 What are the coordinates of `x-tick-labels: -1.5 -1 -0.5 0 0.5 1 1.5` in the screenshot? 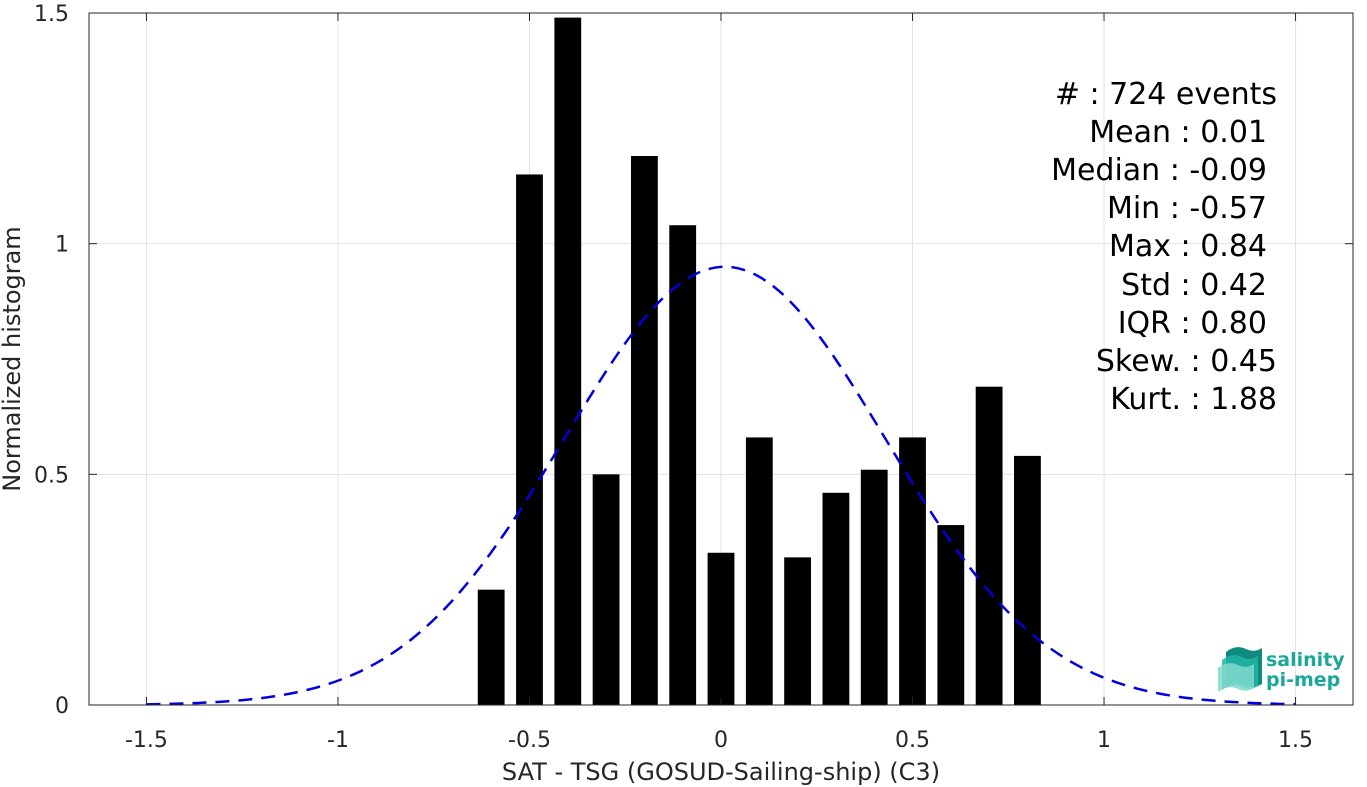 It's located at (719, 740).